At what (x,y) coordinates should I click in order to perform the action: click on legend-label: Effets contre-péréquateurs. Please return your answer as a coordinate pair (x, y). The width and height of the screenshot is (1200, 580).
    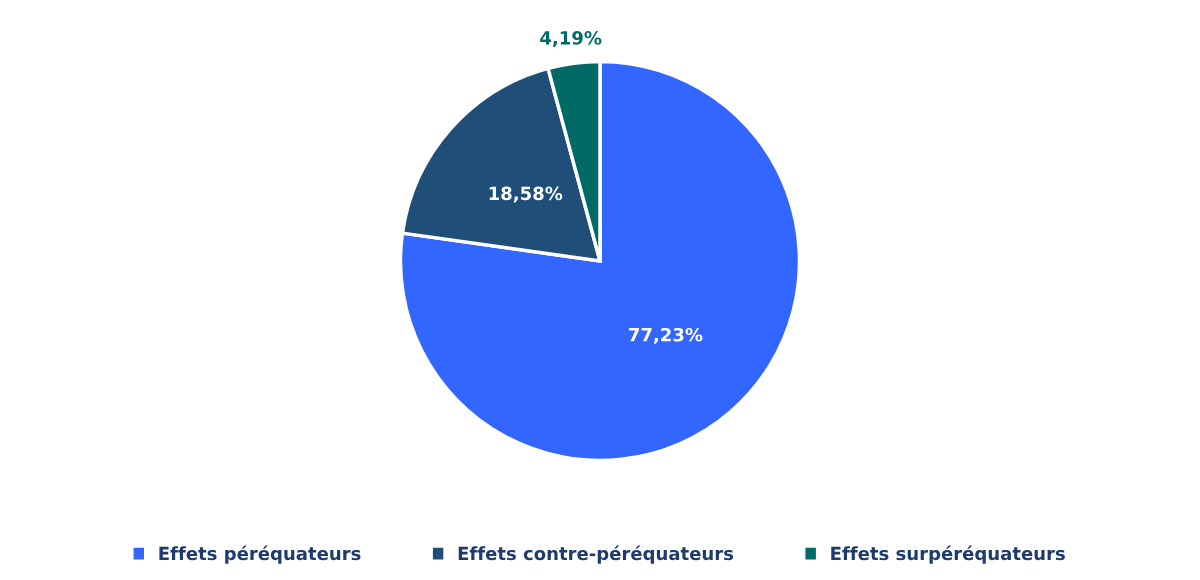
    Looking at the image, I should click on (596, 554).